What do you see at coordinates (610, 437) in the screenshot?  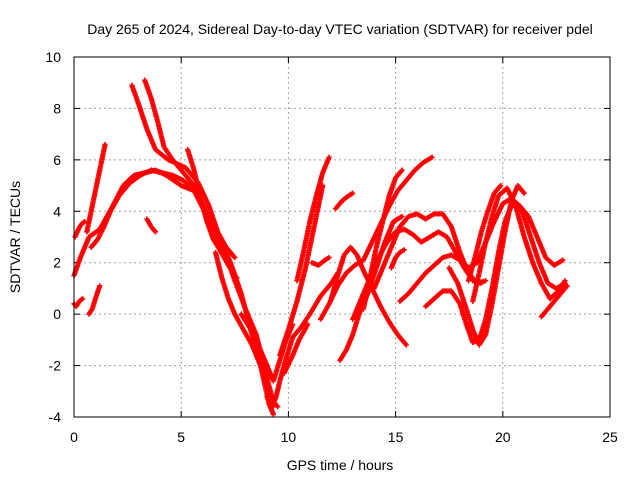 I see `x-tick-label: 25` at bounding box center [610, 437].